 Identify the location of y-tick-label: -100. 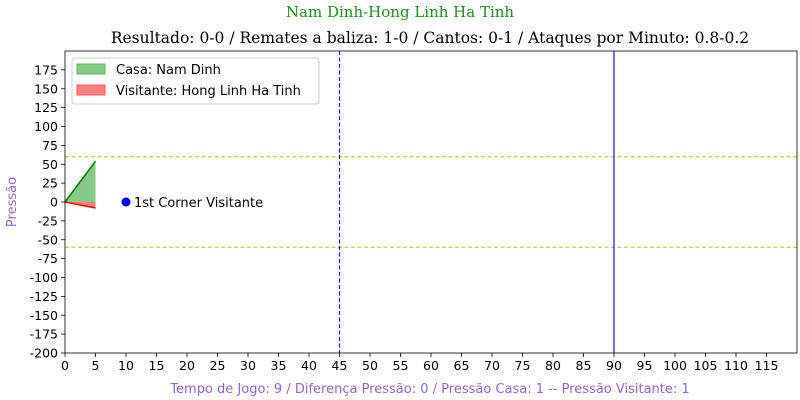
(44, 277).